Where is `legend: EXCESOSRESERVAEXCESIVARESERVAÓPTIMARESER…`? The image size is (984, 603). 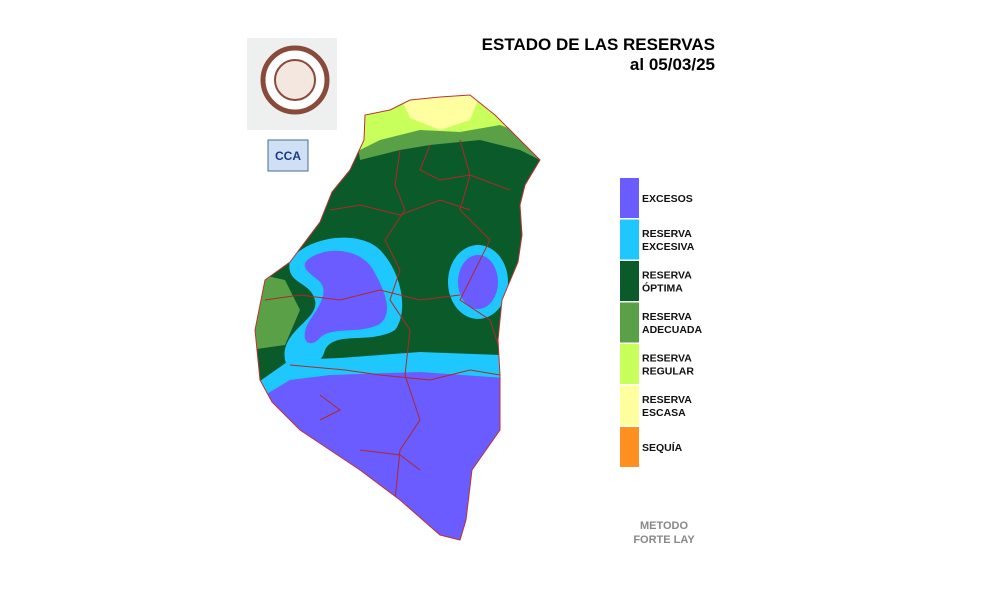 legend: EXCESOSRESERVAEXCESIVARESERVAÓPTIMARESER… is located at coordinates (661, 322).